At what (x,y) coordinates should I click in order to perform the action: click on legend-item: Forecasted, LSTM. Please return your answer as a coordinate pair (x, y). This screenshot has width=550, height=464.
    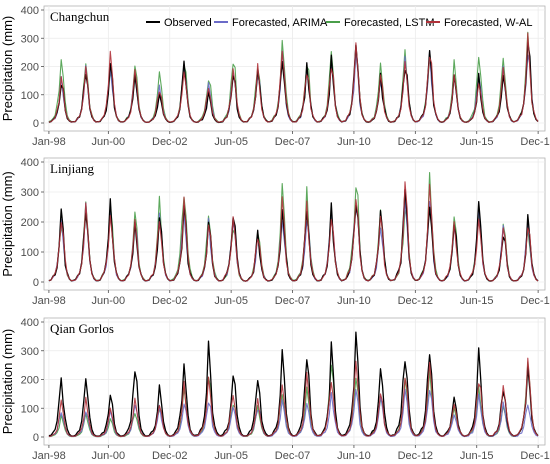
    Looking at the image, I should click on (380, 23).